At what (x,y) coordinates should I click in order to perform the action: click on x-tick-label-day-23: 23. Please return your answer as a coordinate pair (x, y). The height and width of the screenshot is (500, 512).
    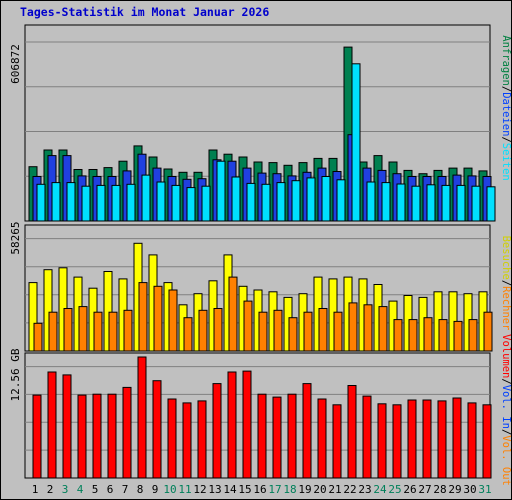
    Looking at the image, I should click on (364, 489).